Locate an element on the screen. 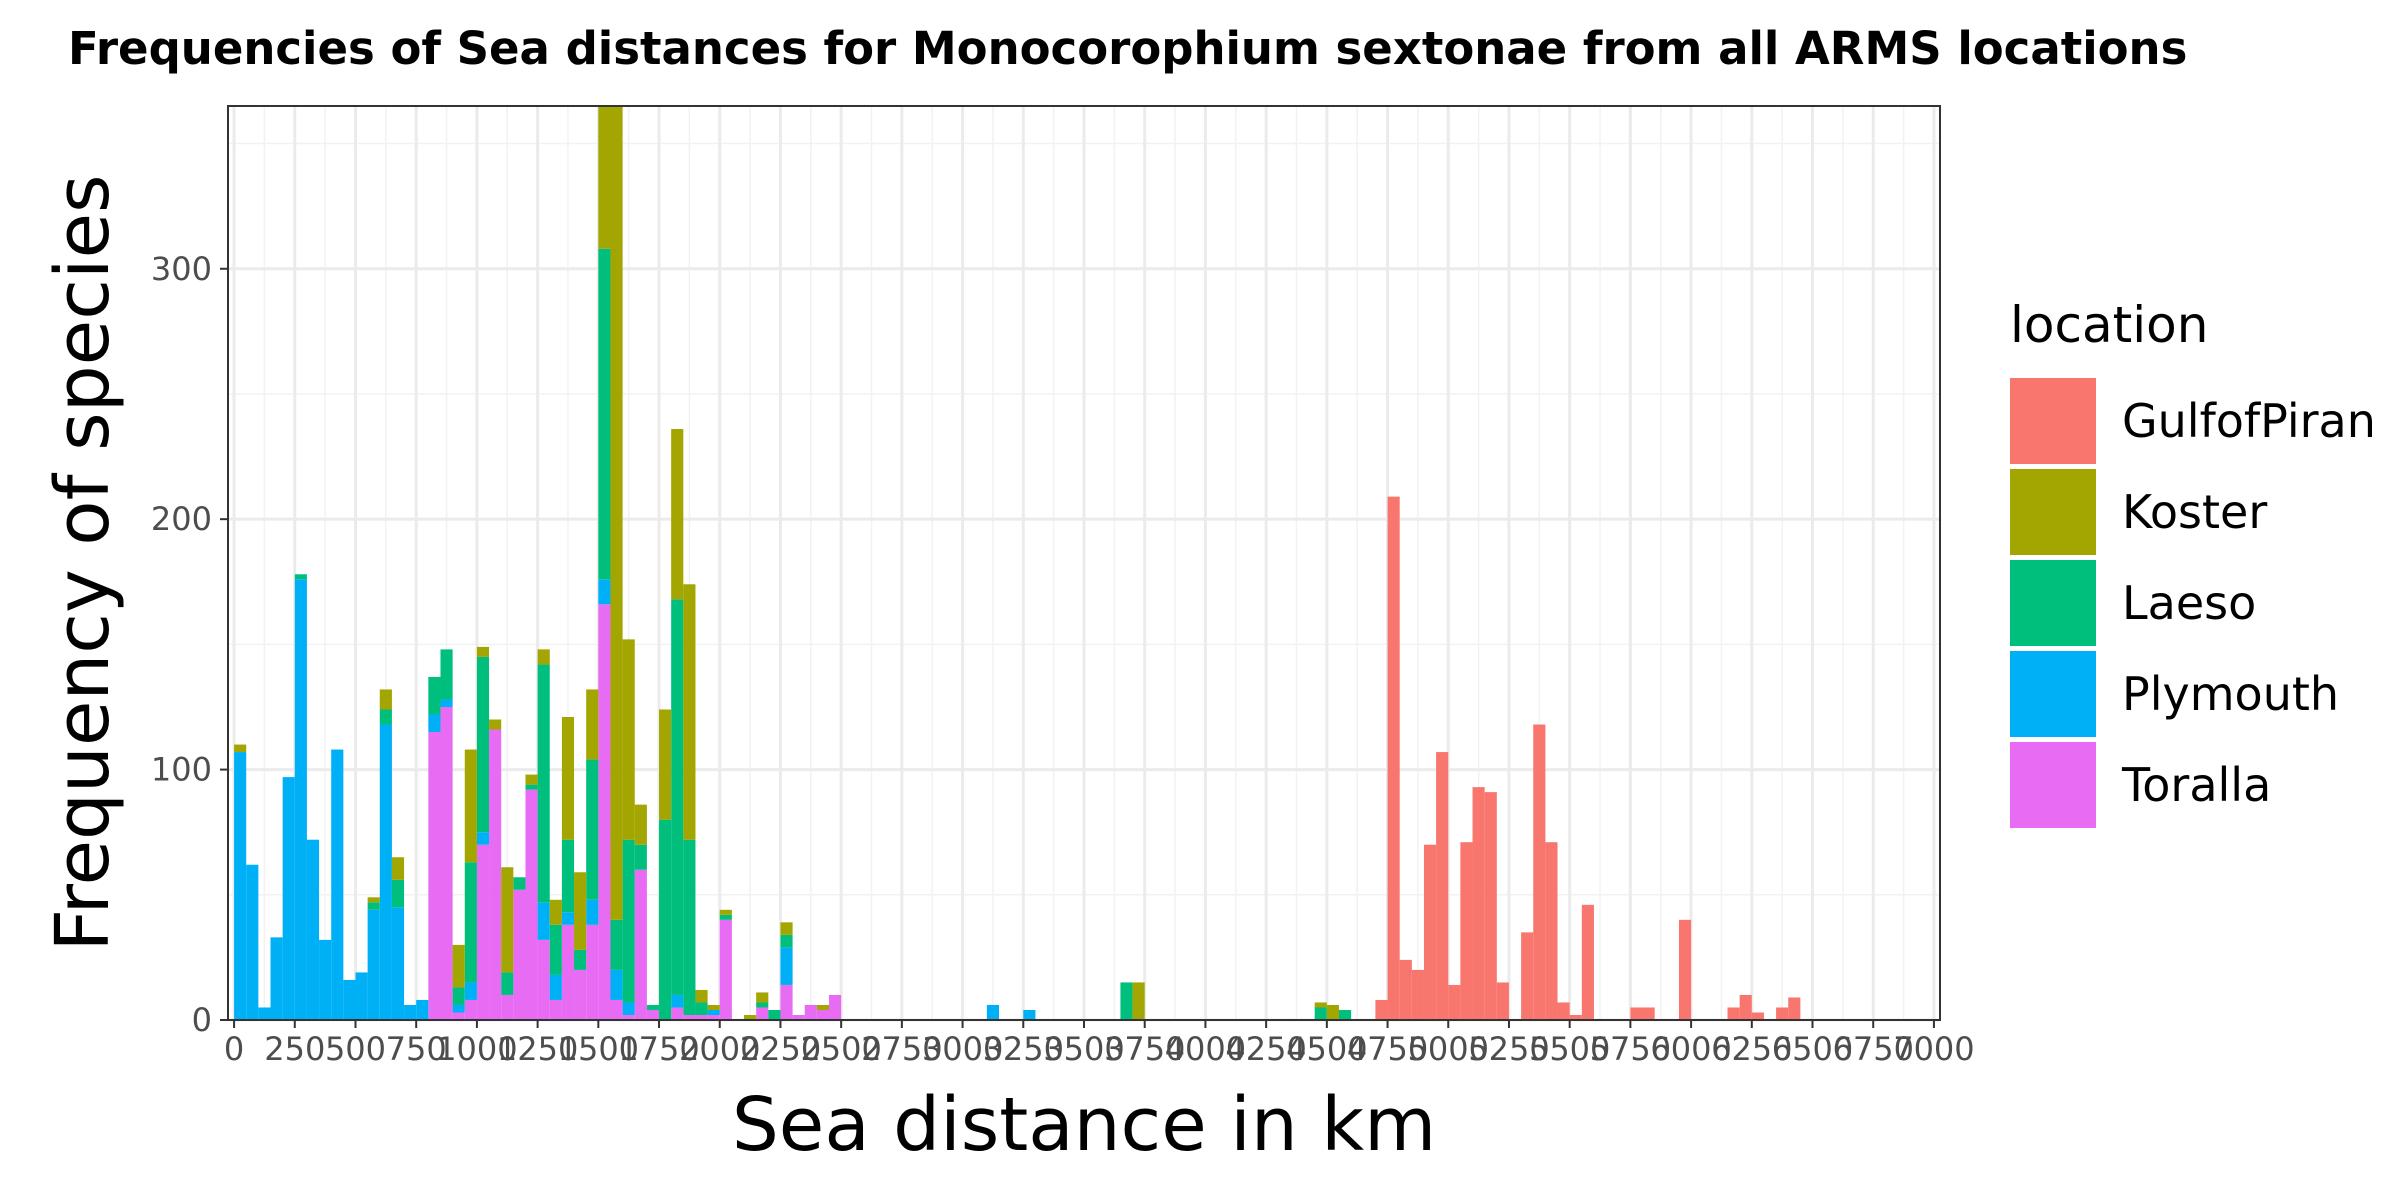 The width and height of the screenshot is (2400, 1200). x-tick-label: 6000 is located at coordinates (1690, 1049).